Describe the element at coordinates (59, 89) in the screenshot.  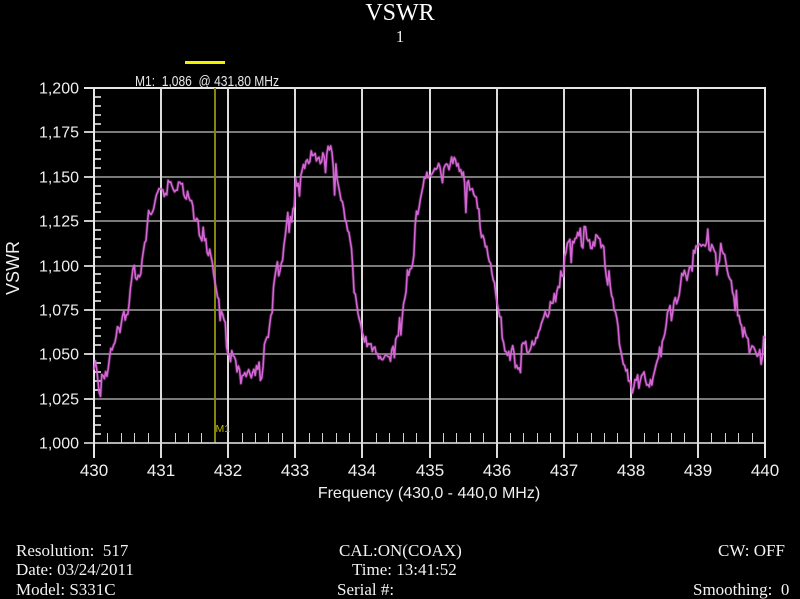
I see `svg-text: 1,200` at that location.